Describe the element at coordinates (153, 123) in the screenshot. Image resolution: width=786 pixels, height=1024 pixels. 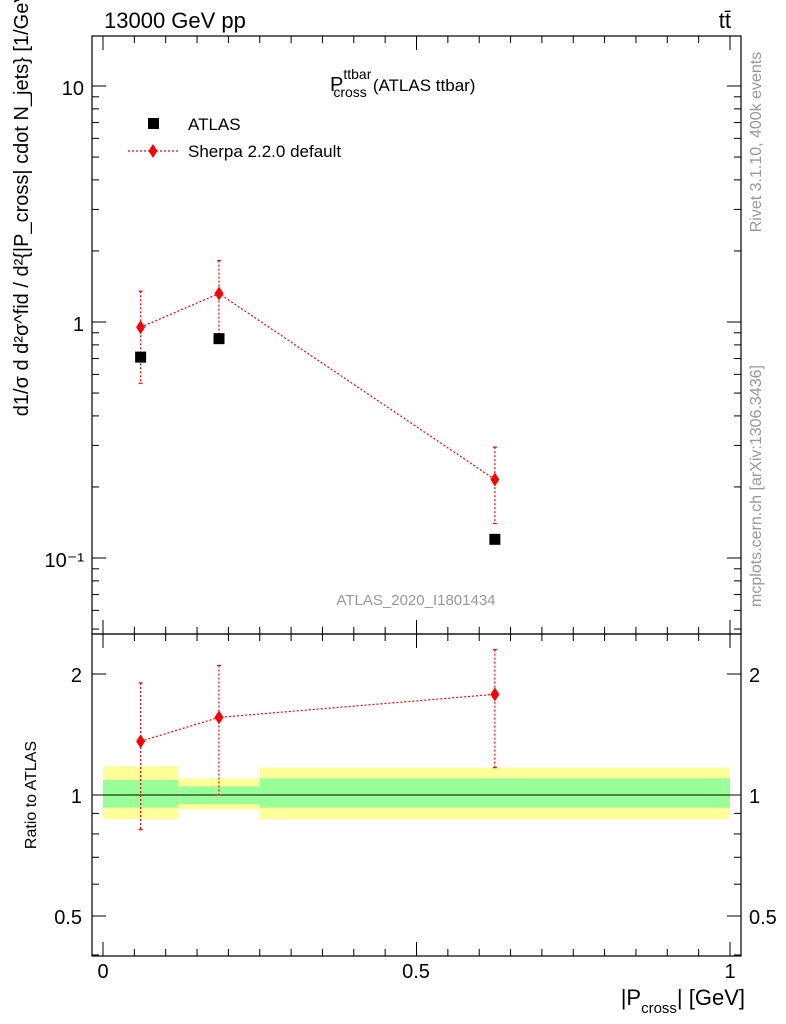
I see `legend-marker-atlas` at that location.